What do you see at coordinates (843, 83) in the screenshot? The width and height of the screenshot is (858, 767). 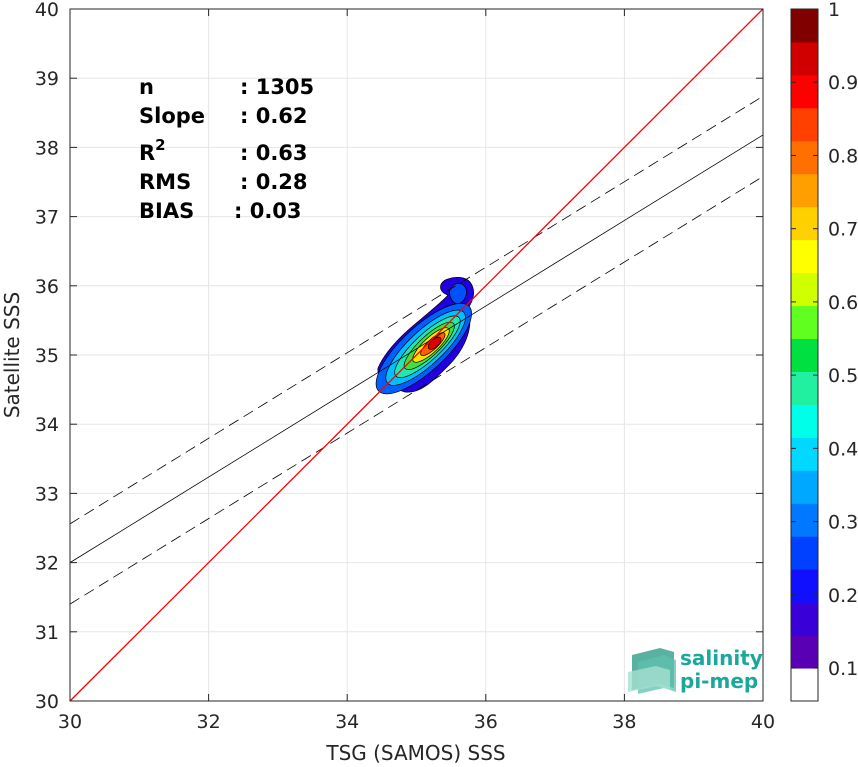 I see `colorbar-tick-label: 0.9` at bounding box center [843, 83].